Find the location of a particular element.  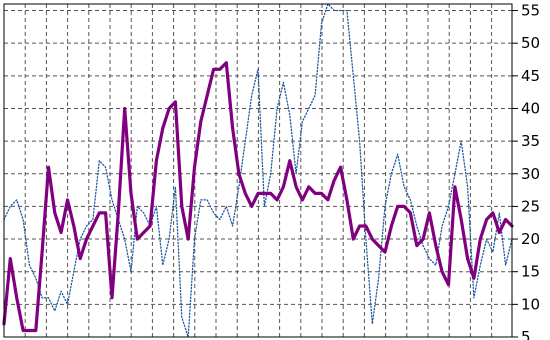

y-tick-label: 55 is located at coordinates (530, 11).